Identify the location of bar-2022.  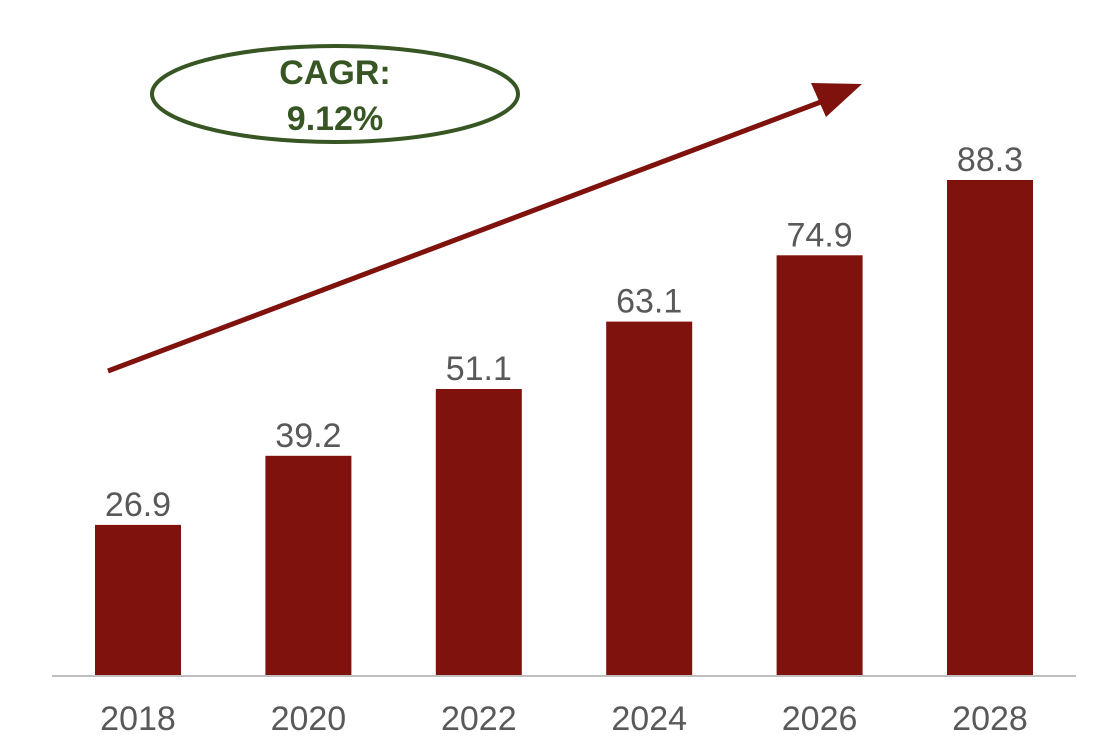
(478, 532).